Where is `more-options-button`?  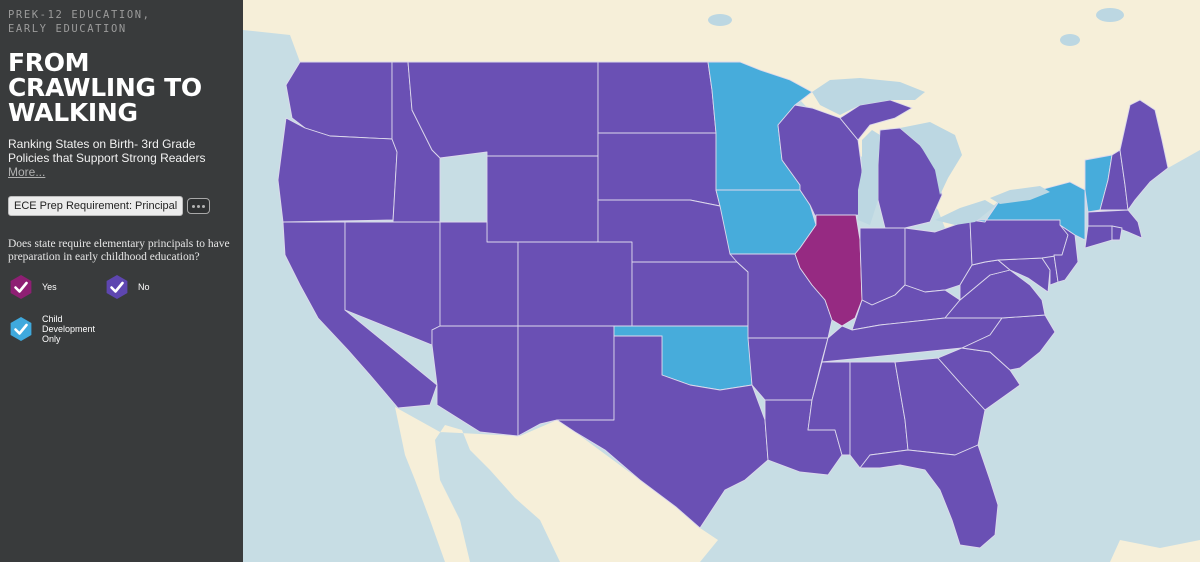 more-options-button is located at coordinates (199, 206).